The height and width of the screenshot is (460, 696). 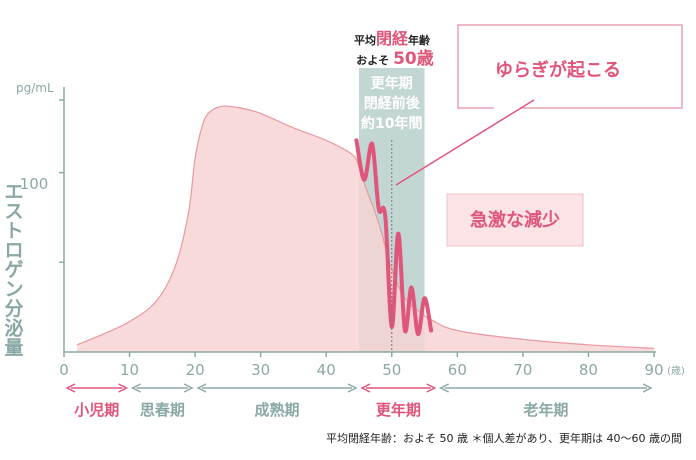 I want to click on fluctuation-callout-box, so click(x=570, y=66).